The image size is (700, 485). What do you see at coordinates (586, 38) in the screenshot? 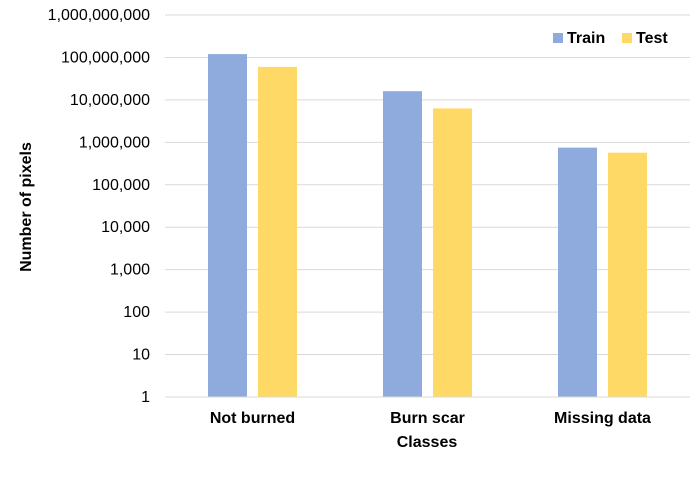
I see `legend-label-train: Train` at bounding box center [586, 38].